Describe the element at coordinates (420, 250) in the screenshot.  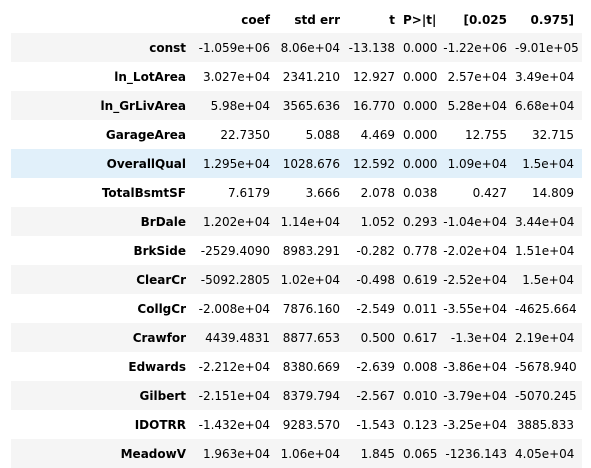
I see `cell-p-value: 0.778` at that location.